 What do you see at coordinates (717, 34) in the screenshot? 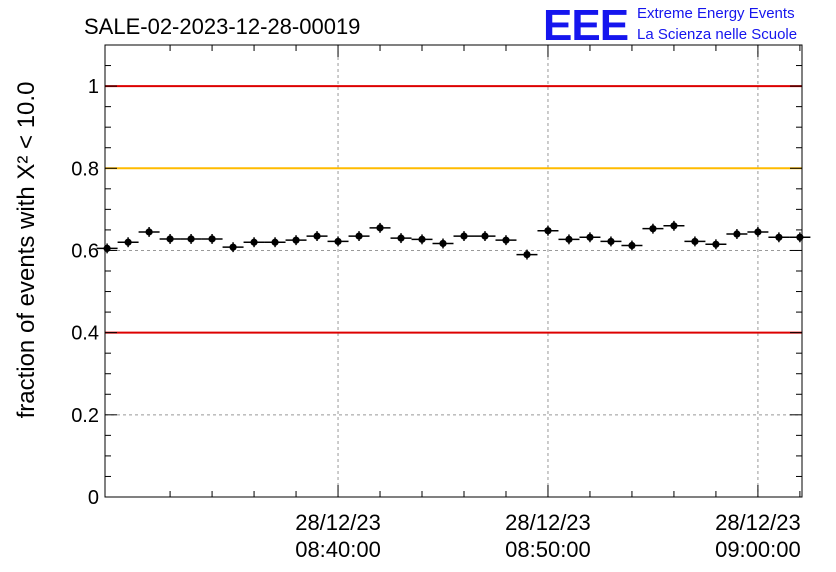
I see `logo-line-2: La Scienza nelle Scuole` at bounding box center [717, 34].